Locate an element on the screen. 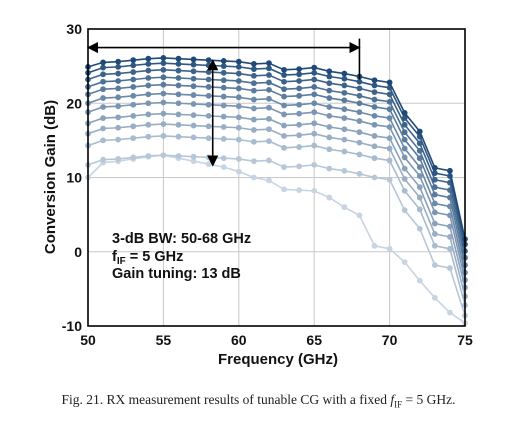 This screenshot has width=517, height=428. y-tick-label: 10 is located at coordinates (74, 178).